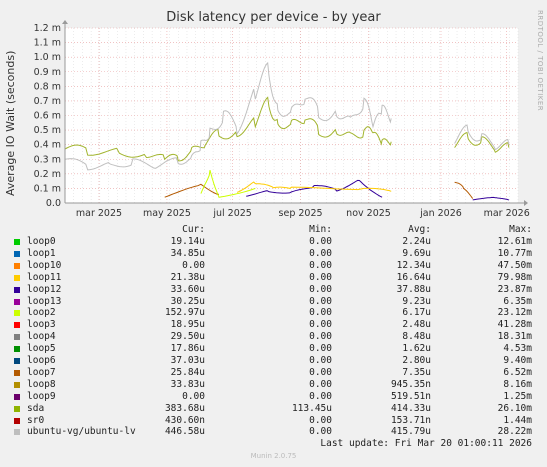 This screenshot has width=547, height=467. Describe the element at coordinates (517, 384) in the screenshot. I see `legend-max: 8.16m` at that location.